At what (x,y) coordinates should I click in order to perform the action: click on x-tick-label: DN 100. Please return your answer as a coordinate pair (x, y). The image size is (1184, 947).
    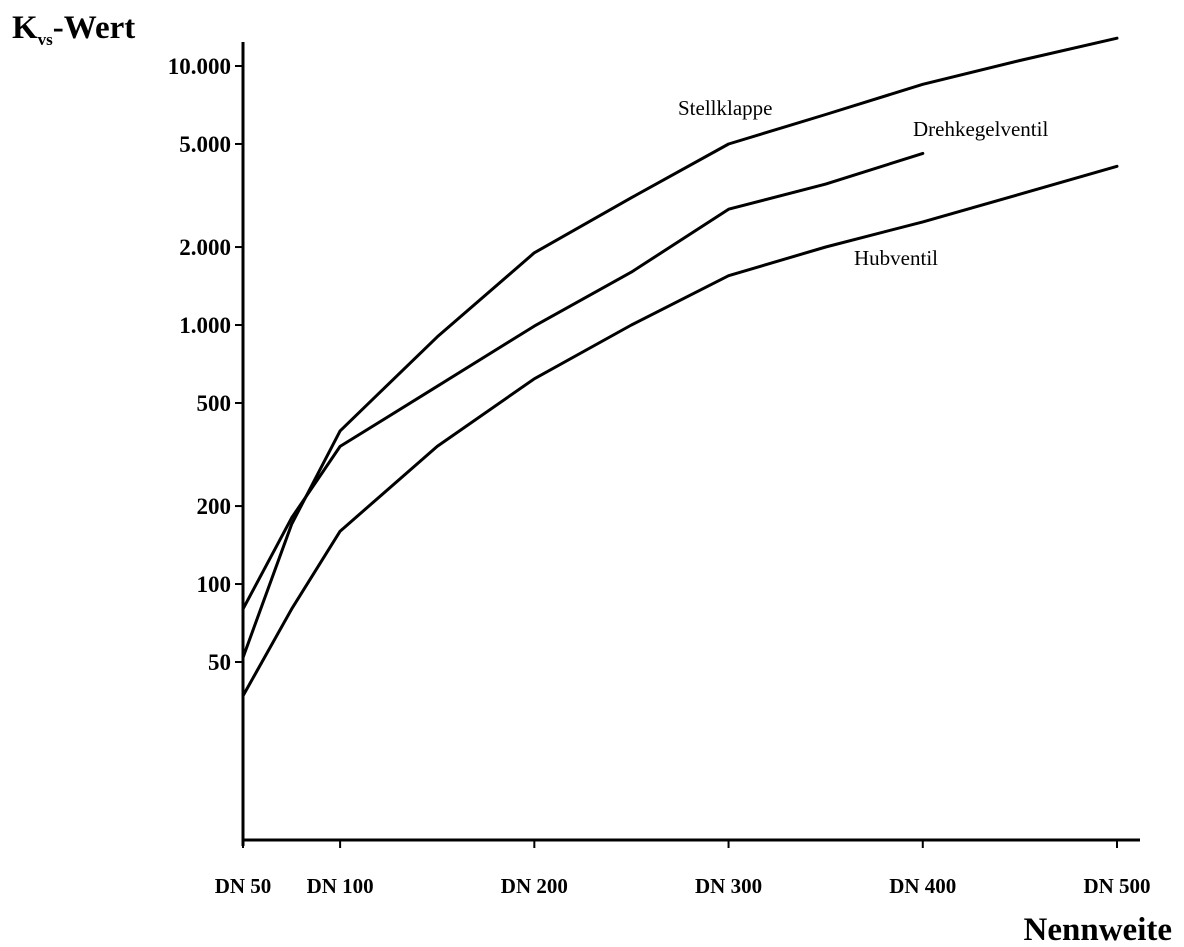
    Looking at the image, I should click on (340, 886).